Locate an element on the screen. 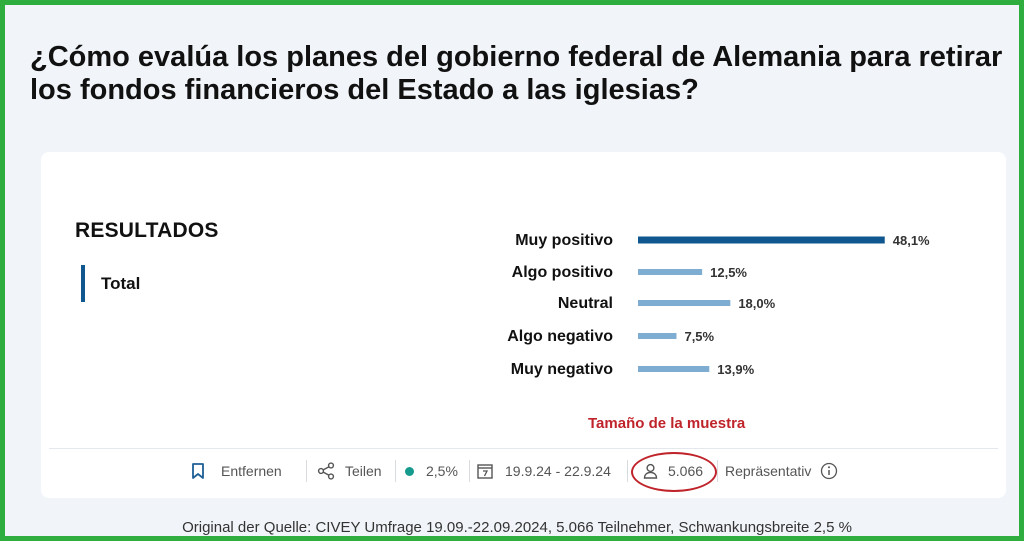 The width and height of the screenshot is (1024, 541). value-label: 13,9% is located at coordinates (735, 369).